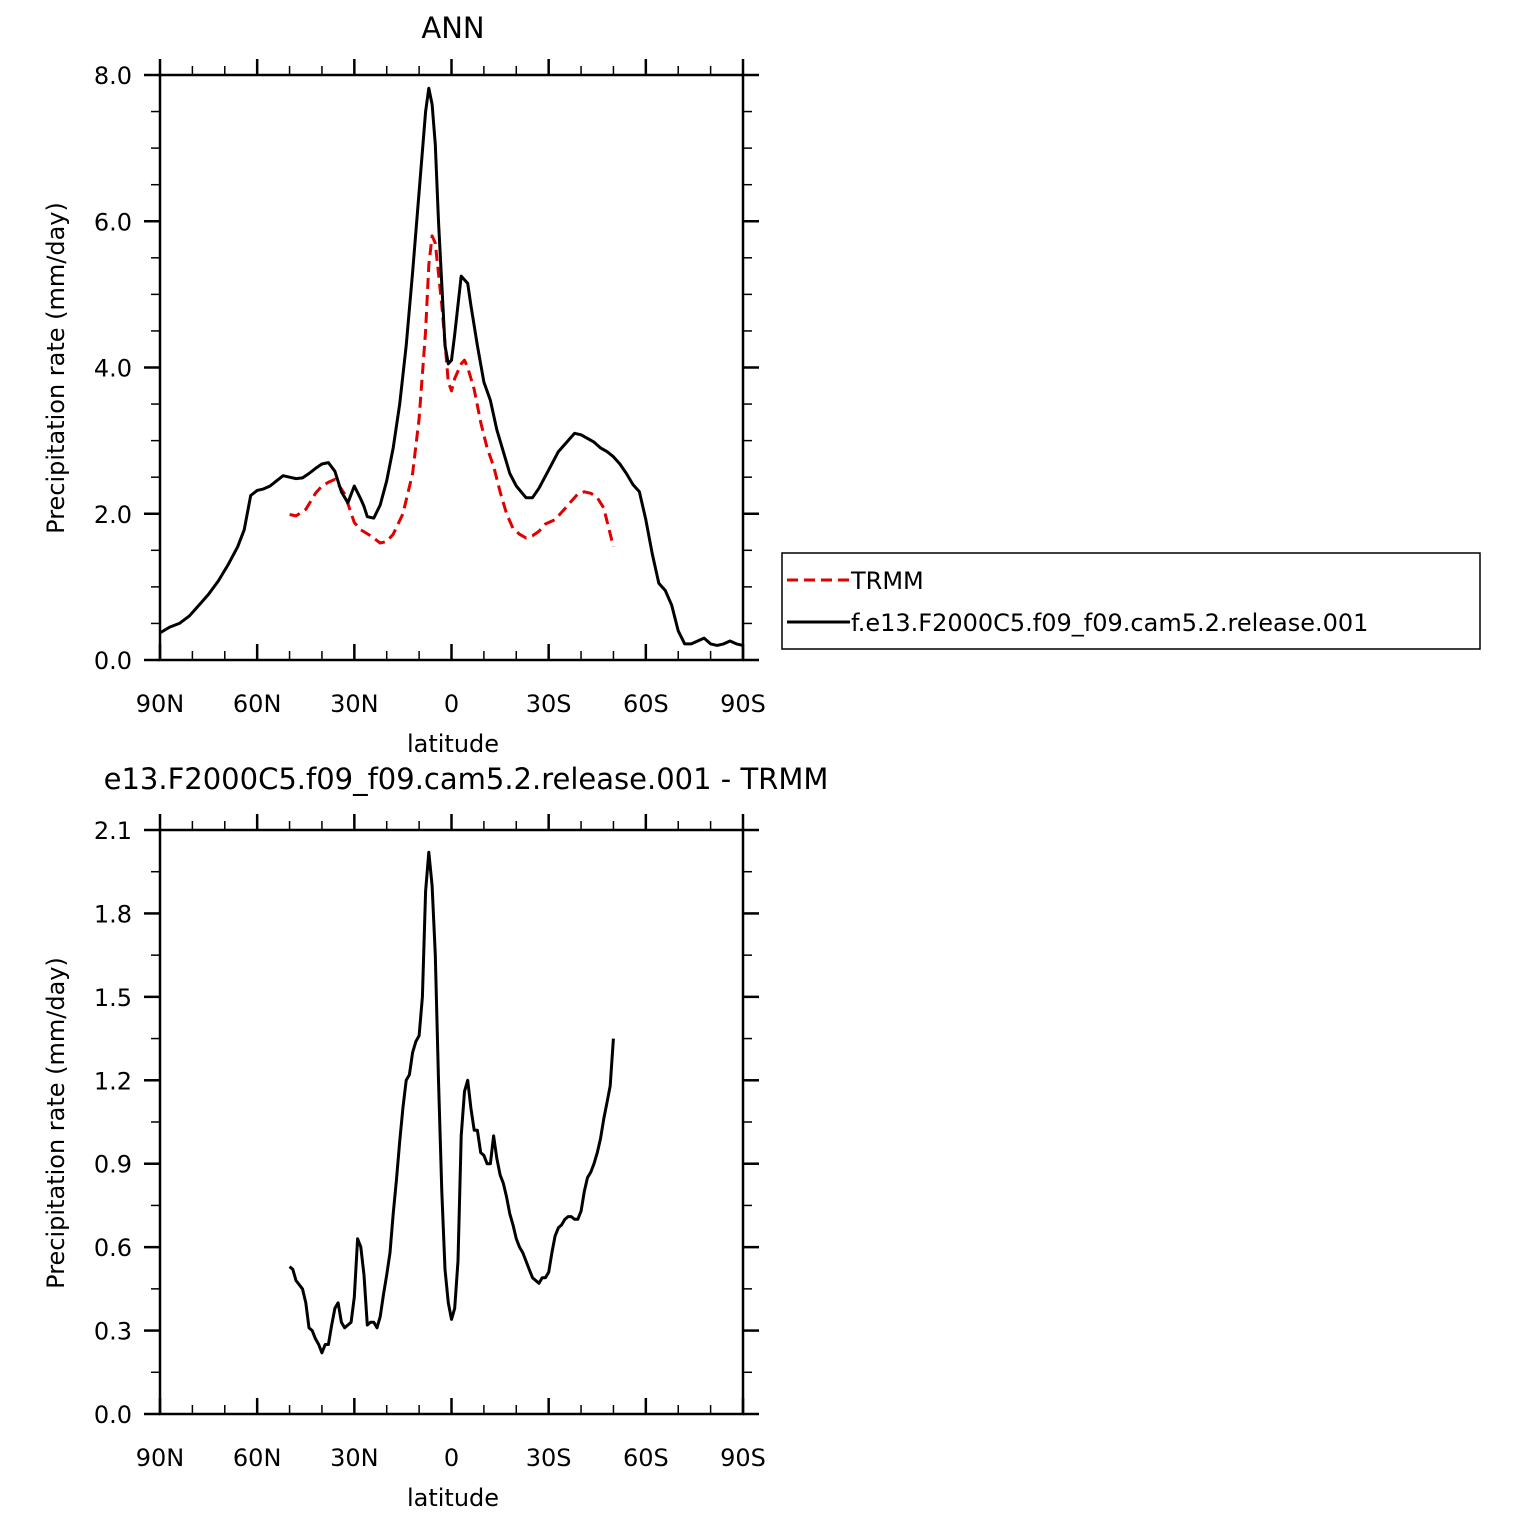 The width and height of the screenshot is (1522, 1519). What do you see at coordinates (1109, 623) in the screenshot?
I see `legend-label-model: f.e13.F2000C5.f09_f09.cam5.2.release.001` at bounding box center [1109, 623].